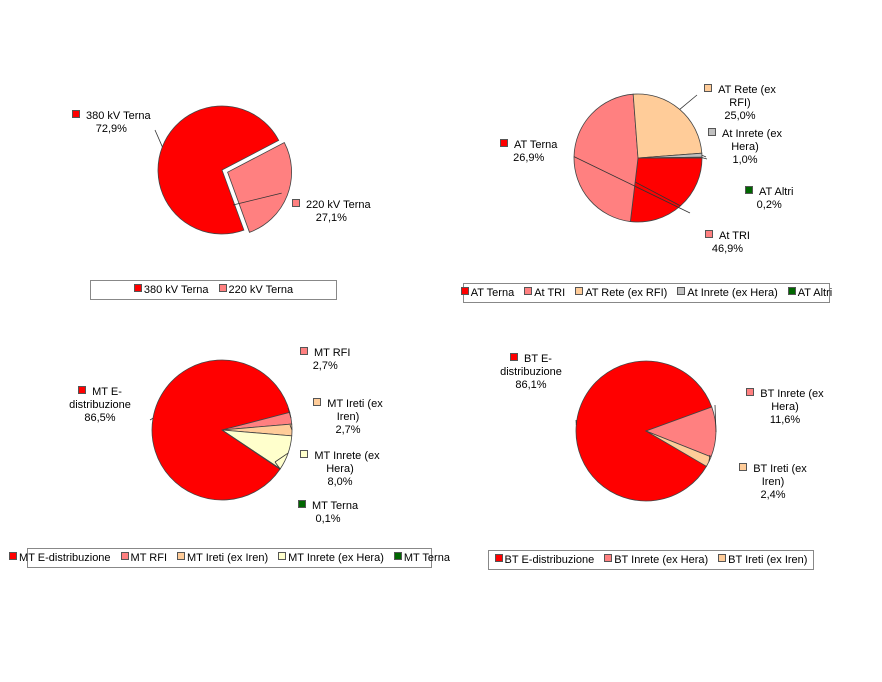  What do you see at coordinates (792, 400) in the screenshot?
I see `series-name: BT Inrete (ex Hera)` at bounding box center [792, 400].